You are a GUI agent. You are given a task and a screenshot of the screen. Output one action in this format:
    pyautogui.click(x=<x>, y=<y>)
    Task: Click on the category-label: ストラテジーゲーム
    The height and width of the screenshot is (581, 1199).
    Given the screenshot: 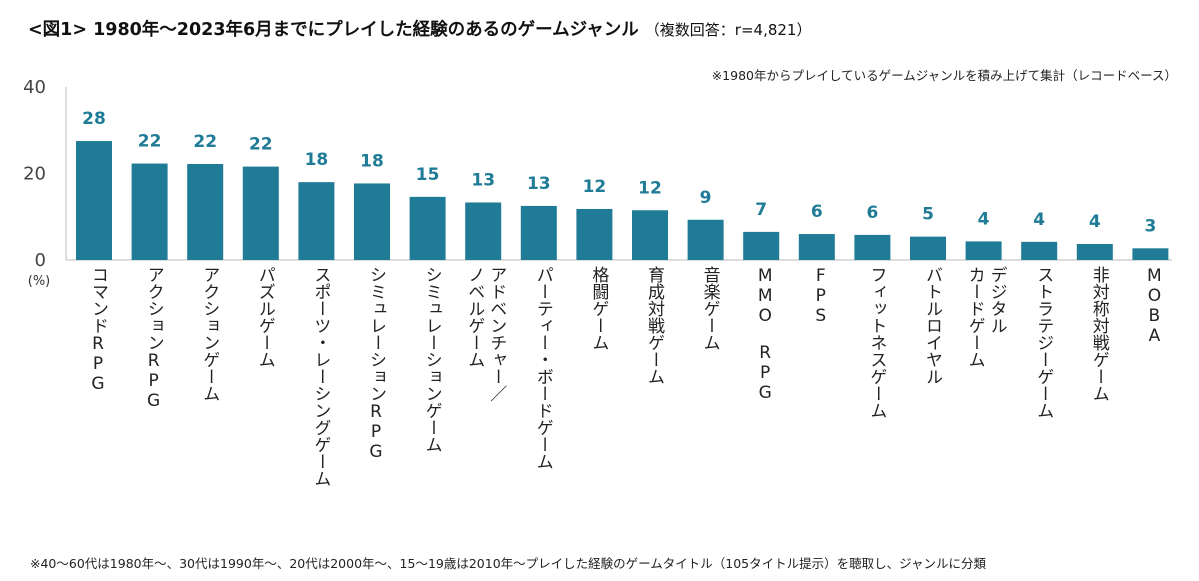 What is the action you would take?
    pyautogui.click(x=1043, y=342)
    